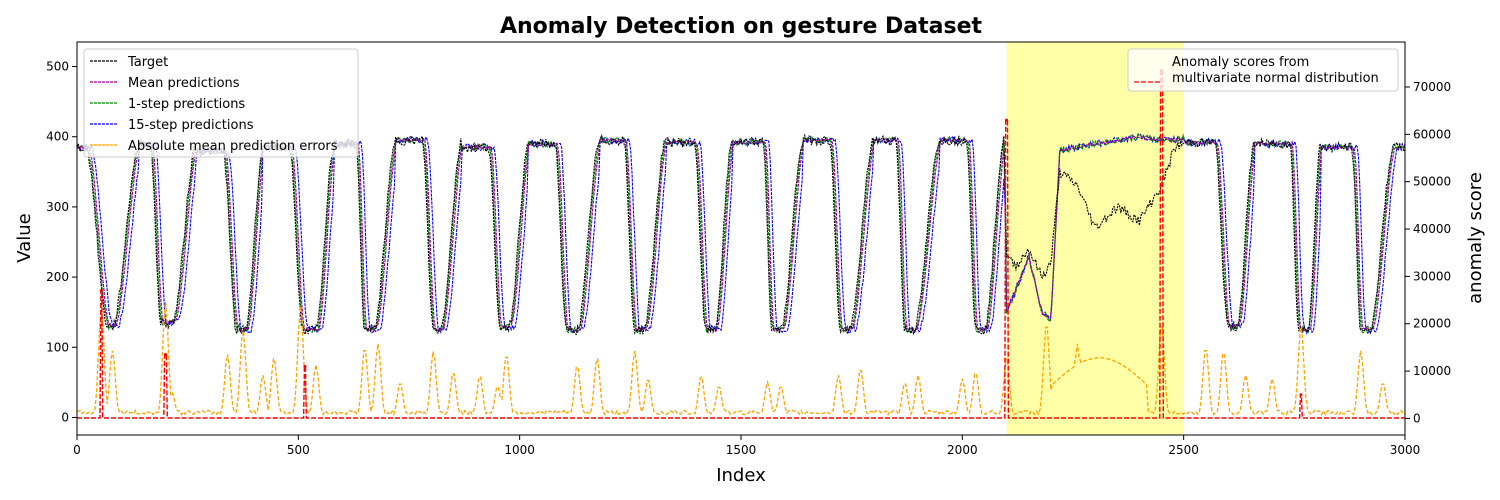 This screenshot has width=1500, height=500. Describe the element at coordinates (741, 26) in the screenshot. I see `chart-title: Anomaly Detection on gesture Dataset` at that location.